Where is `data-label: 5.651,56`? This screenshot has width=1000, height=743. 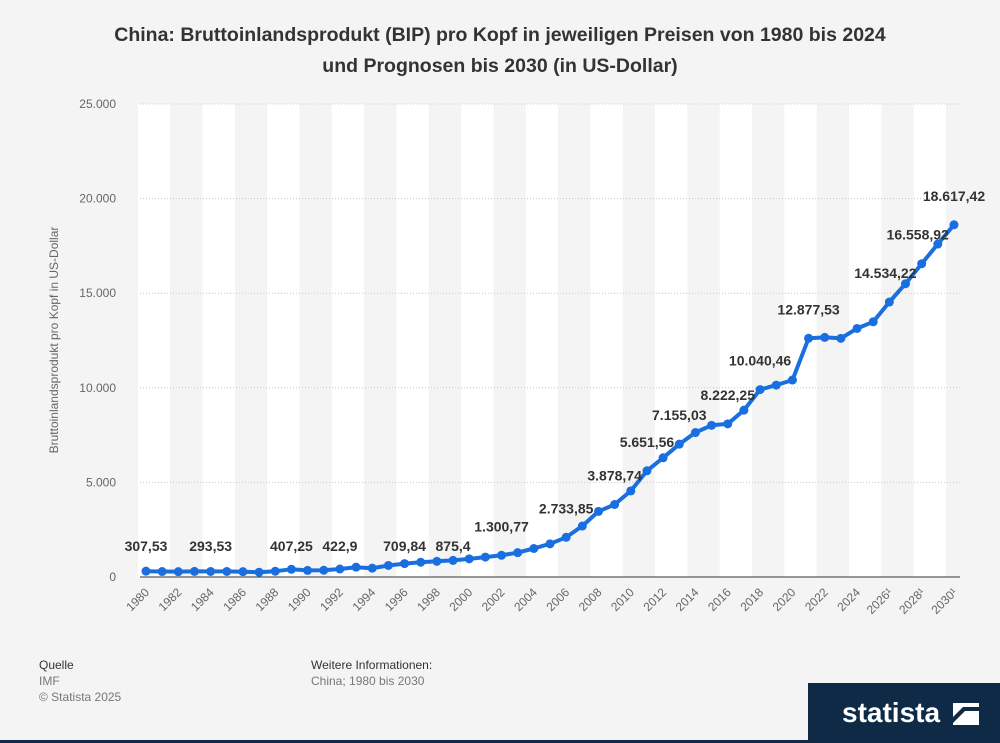 data-label: 5.651,56 is located at coordinates (647, 442).